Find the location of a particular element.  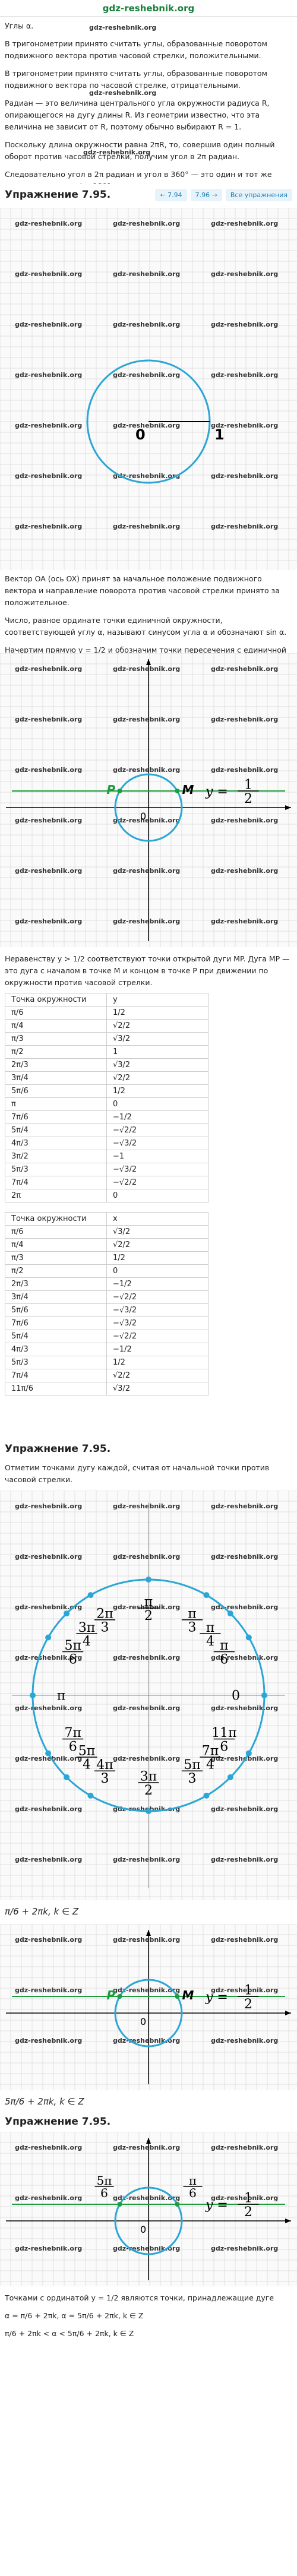

label: π is located at coordinates (61, 1696).